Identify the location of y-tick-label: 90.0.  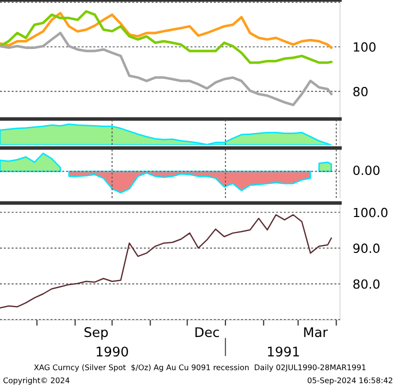
(366, 249).